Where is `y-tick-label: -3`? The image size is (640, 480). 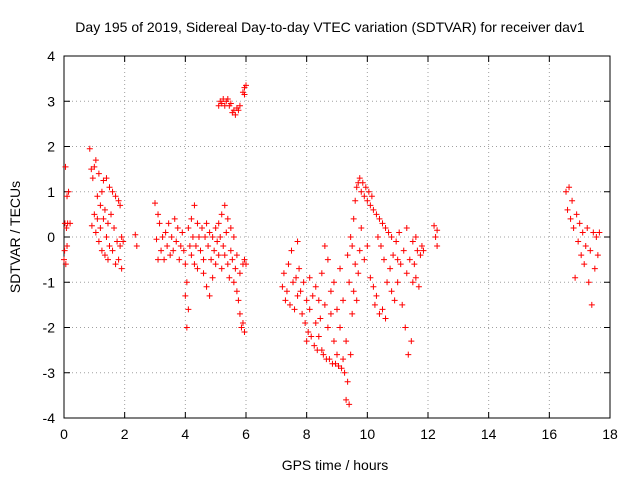
y-tick-label: -3 is located at coordinates (49, 373).